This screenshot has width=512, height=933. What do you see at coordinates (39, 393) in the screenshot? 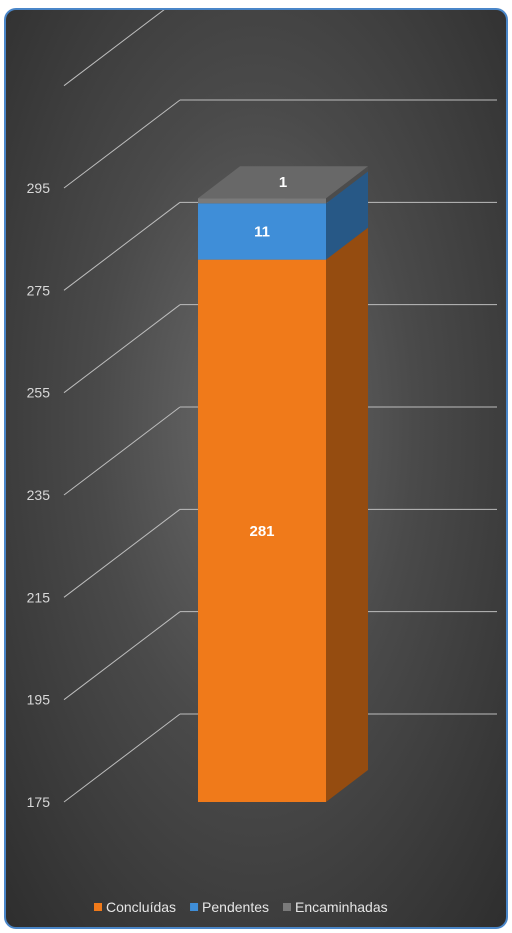
I see `y-tick-label: 255` at bounding box center [39, 393].